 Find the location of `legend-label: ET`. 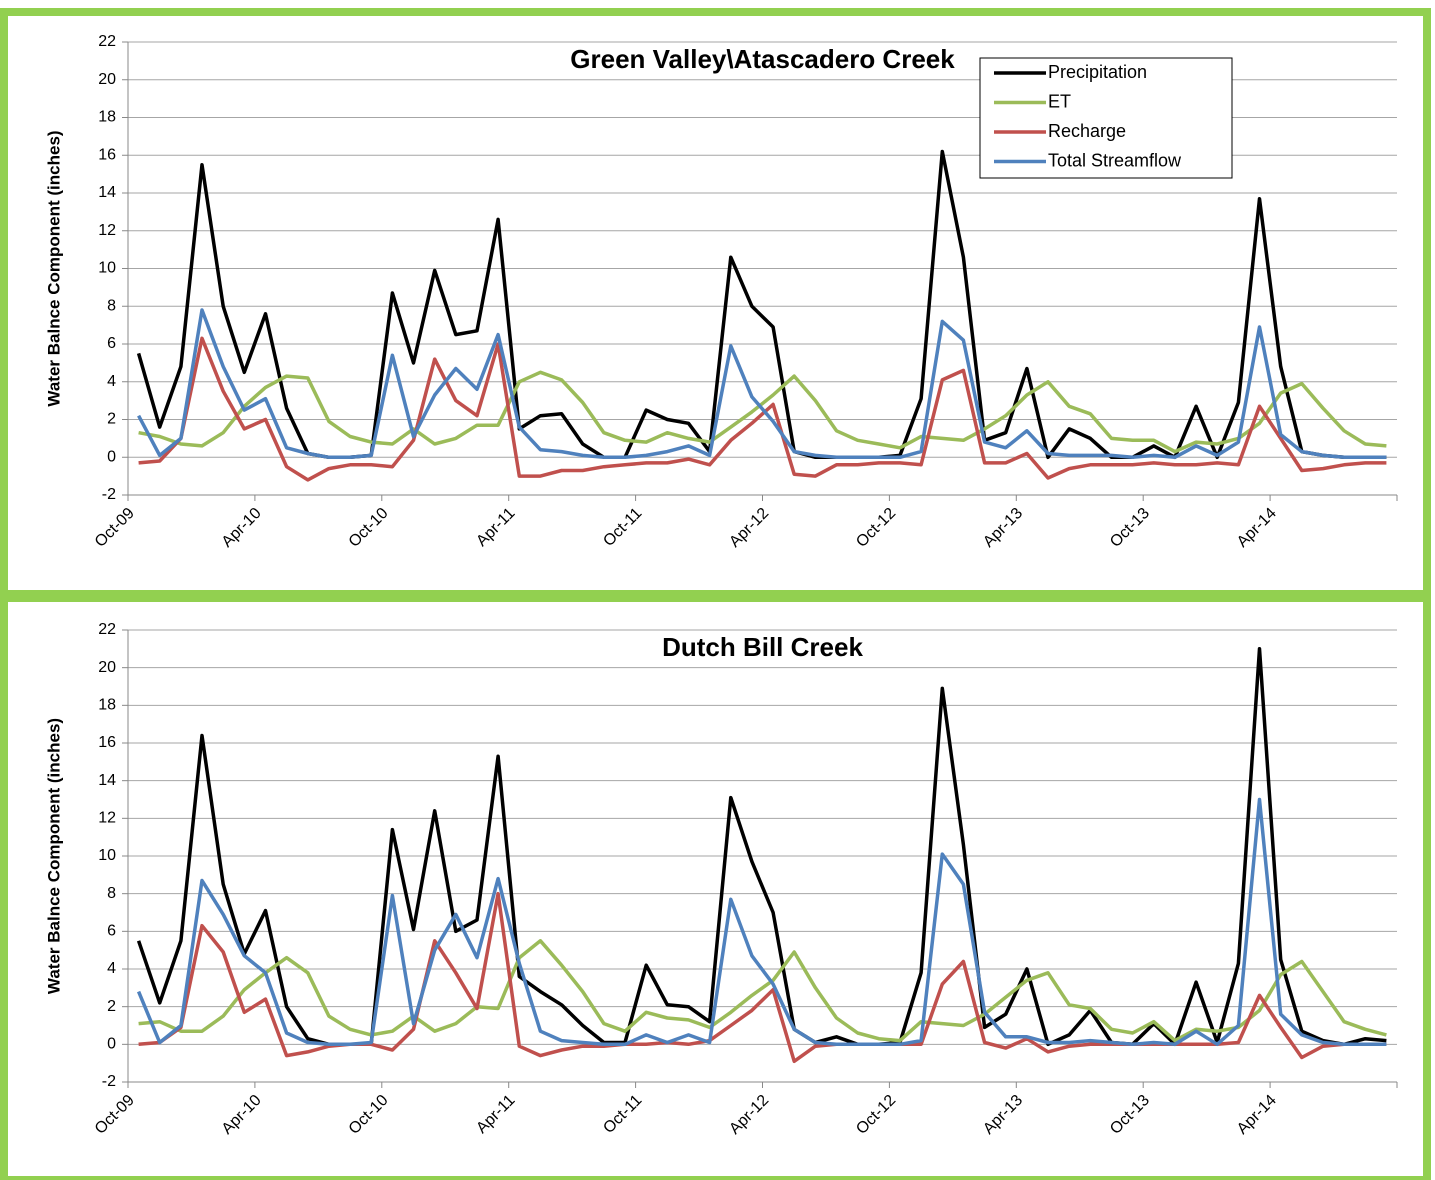

legend-label: ET is located at coordinates (1059, 101).